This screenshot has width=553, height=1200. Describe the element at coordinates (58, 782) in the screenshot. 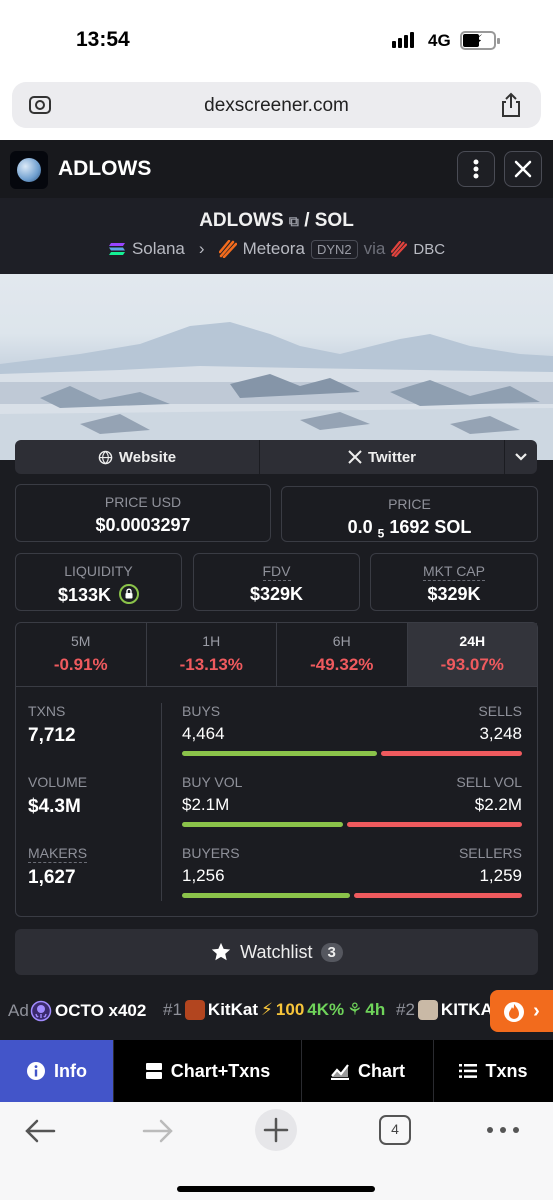

I see `volume-label: VOLUME` at that location.